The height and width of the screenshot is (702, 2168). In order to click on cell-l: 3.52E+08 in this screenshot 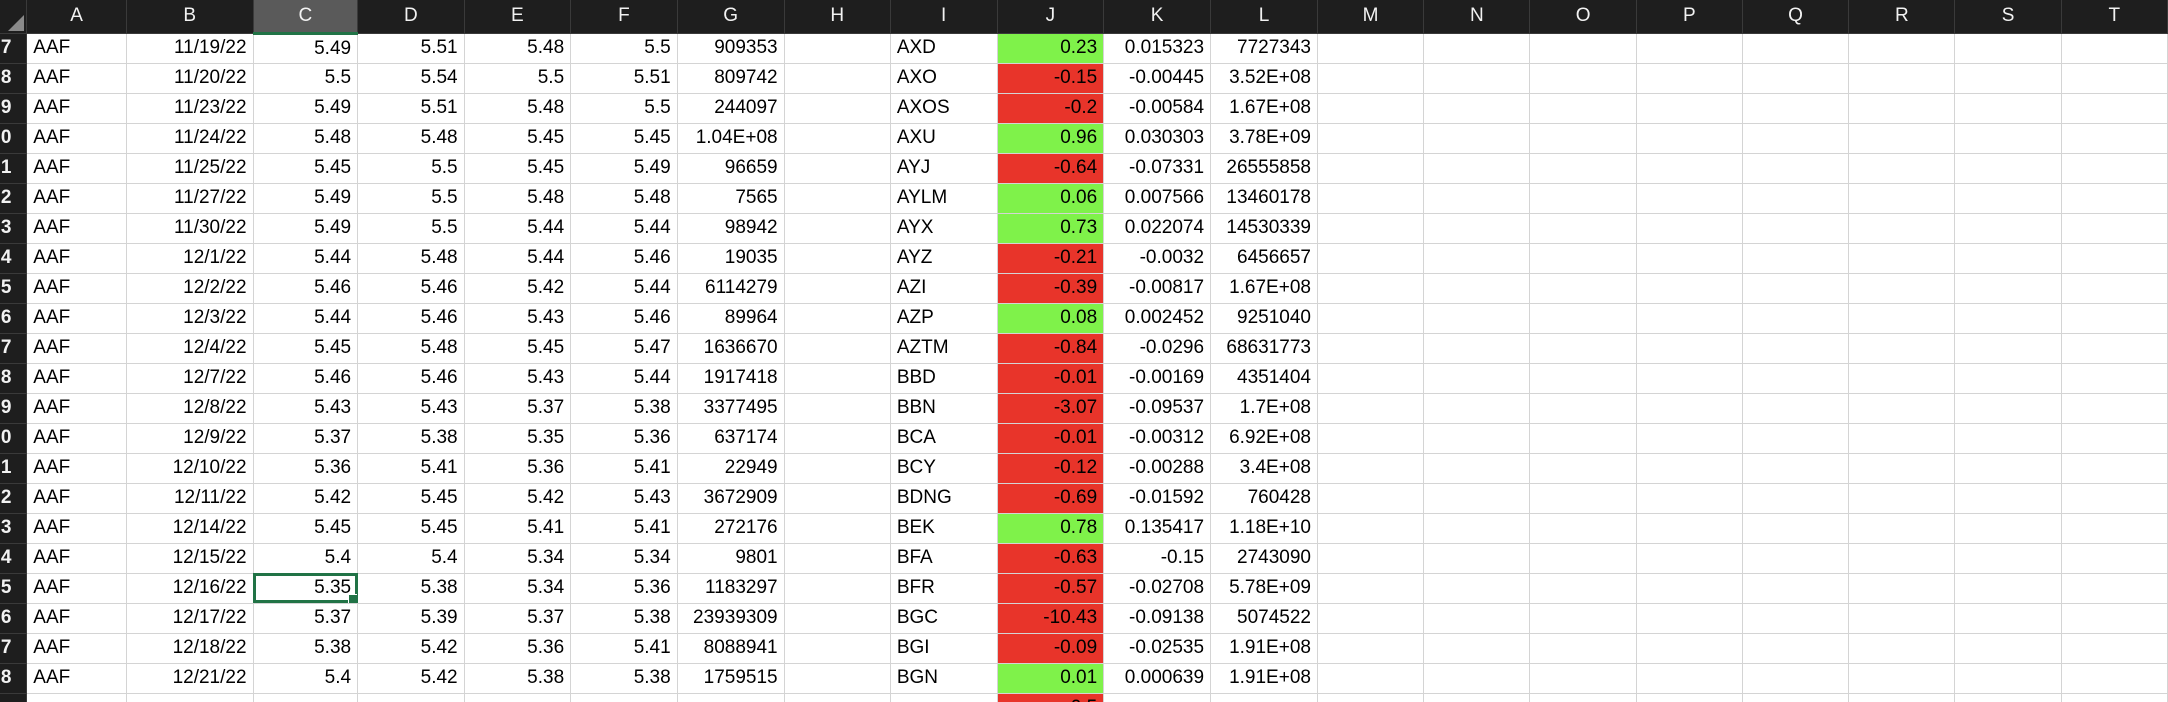, I will do `click(1264, 78)`.